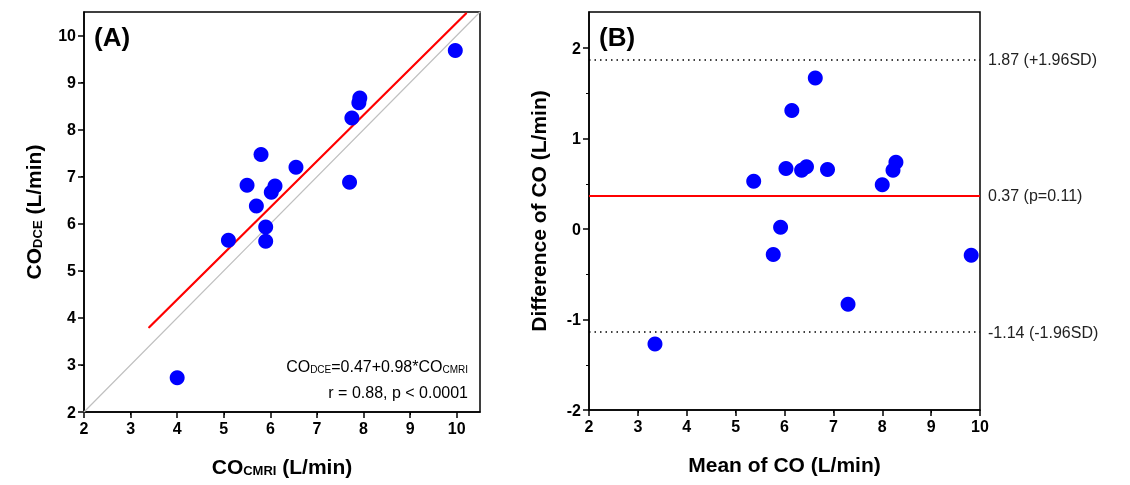  I want to click on ref-line-label: -1.14 (-1.96SD), so click(1043, 332).